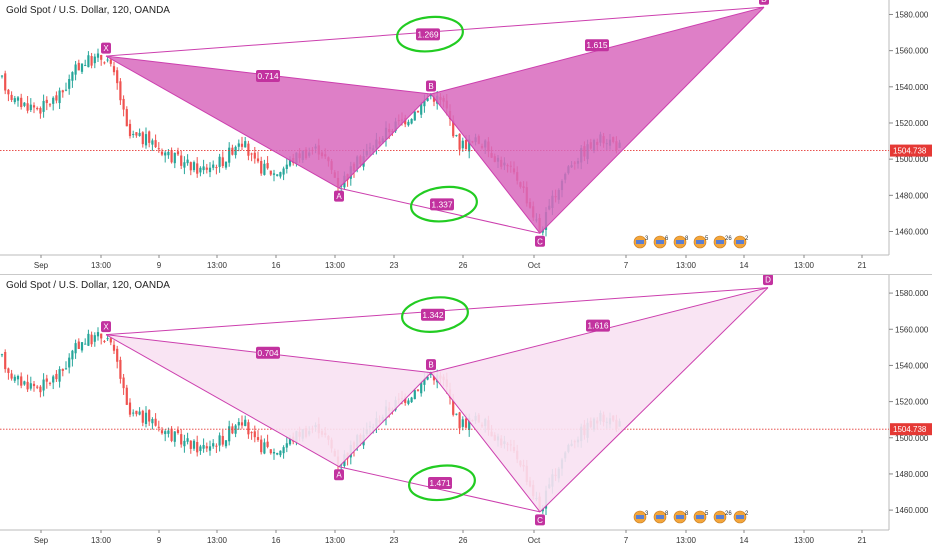  Describe the element at coordinates (485, 442) in the screenshot. I see `pattern-leg-bc` at that location.